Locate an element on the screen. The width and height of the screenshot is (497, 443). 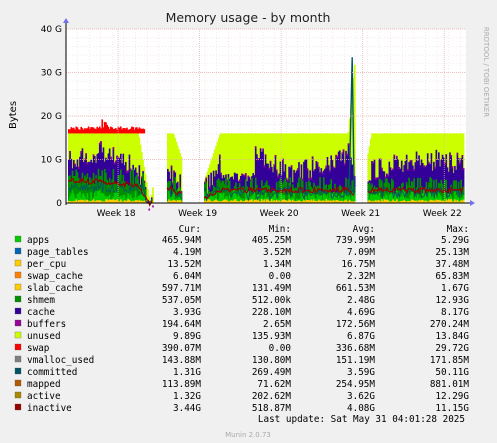
legend-cur-unused: 9.89G is located at coordinates (187, 336).